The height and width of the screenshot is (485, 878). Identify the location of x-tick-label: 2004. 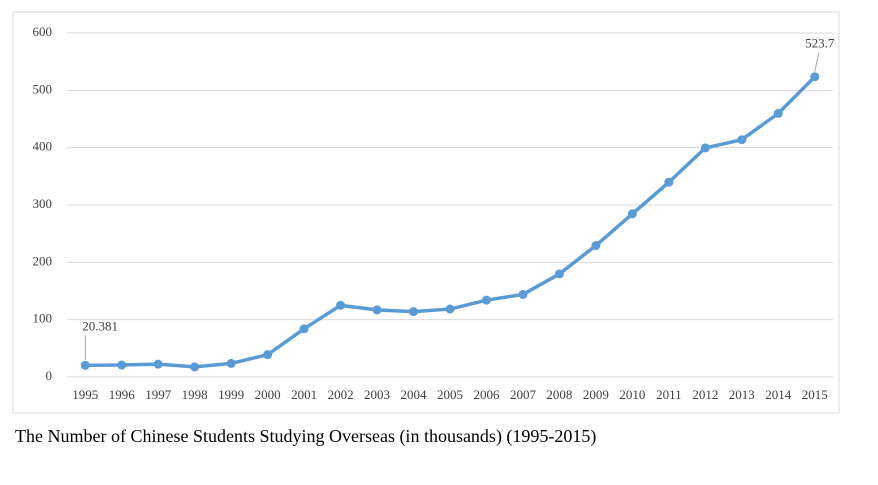
(414, 394).